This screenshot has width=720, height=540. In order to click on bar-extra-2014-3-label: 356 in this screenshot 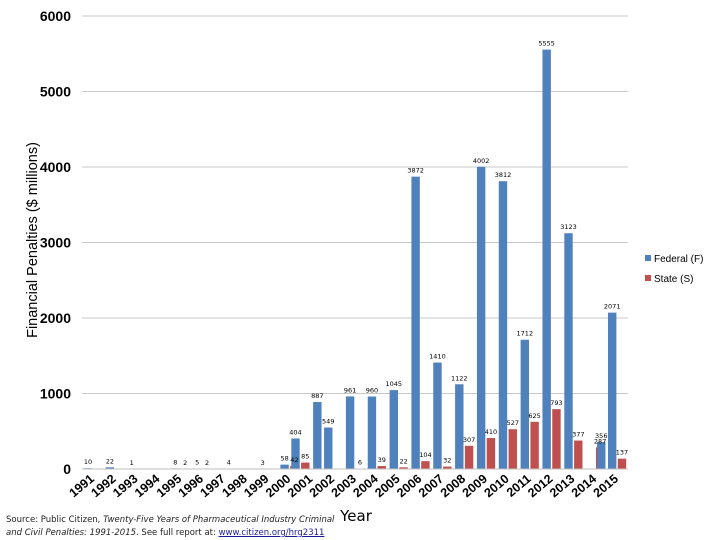, I will do `click(601, 436)`.